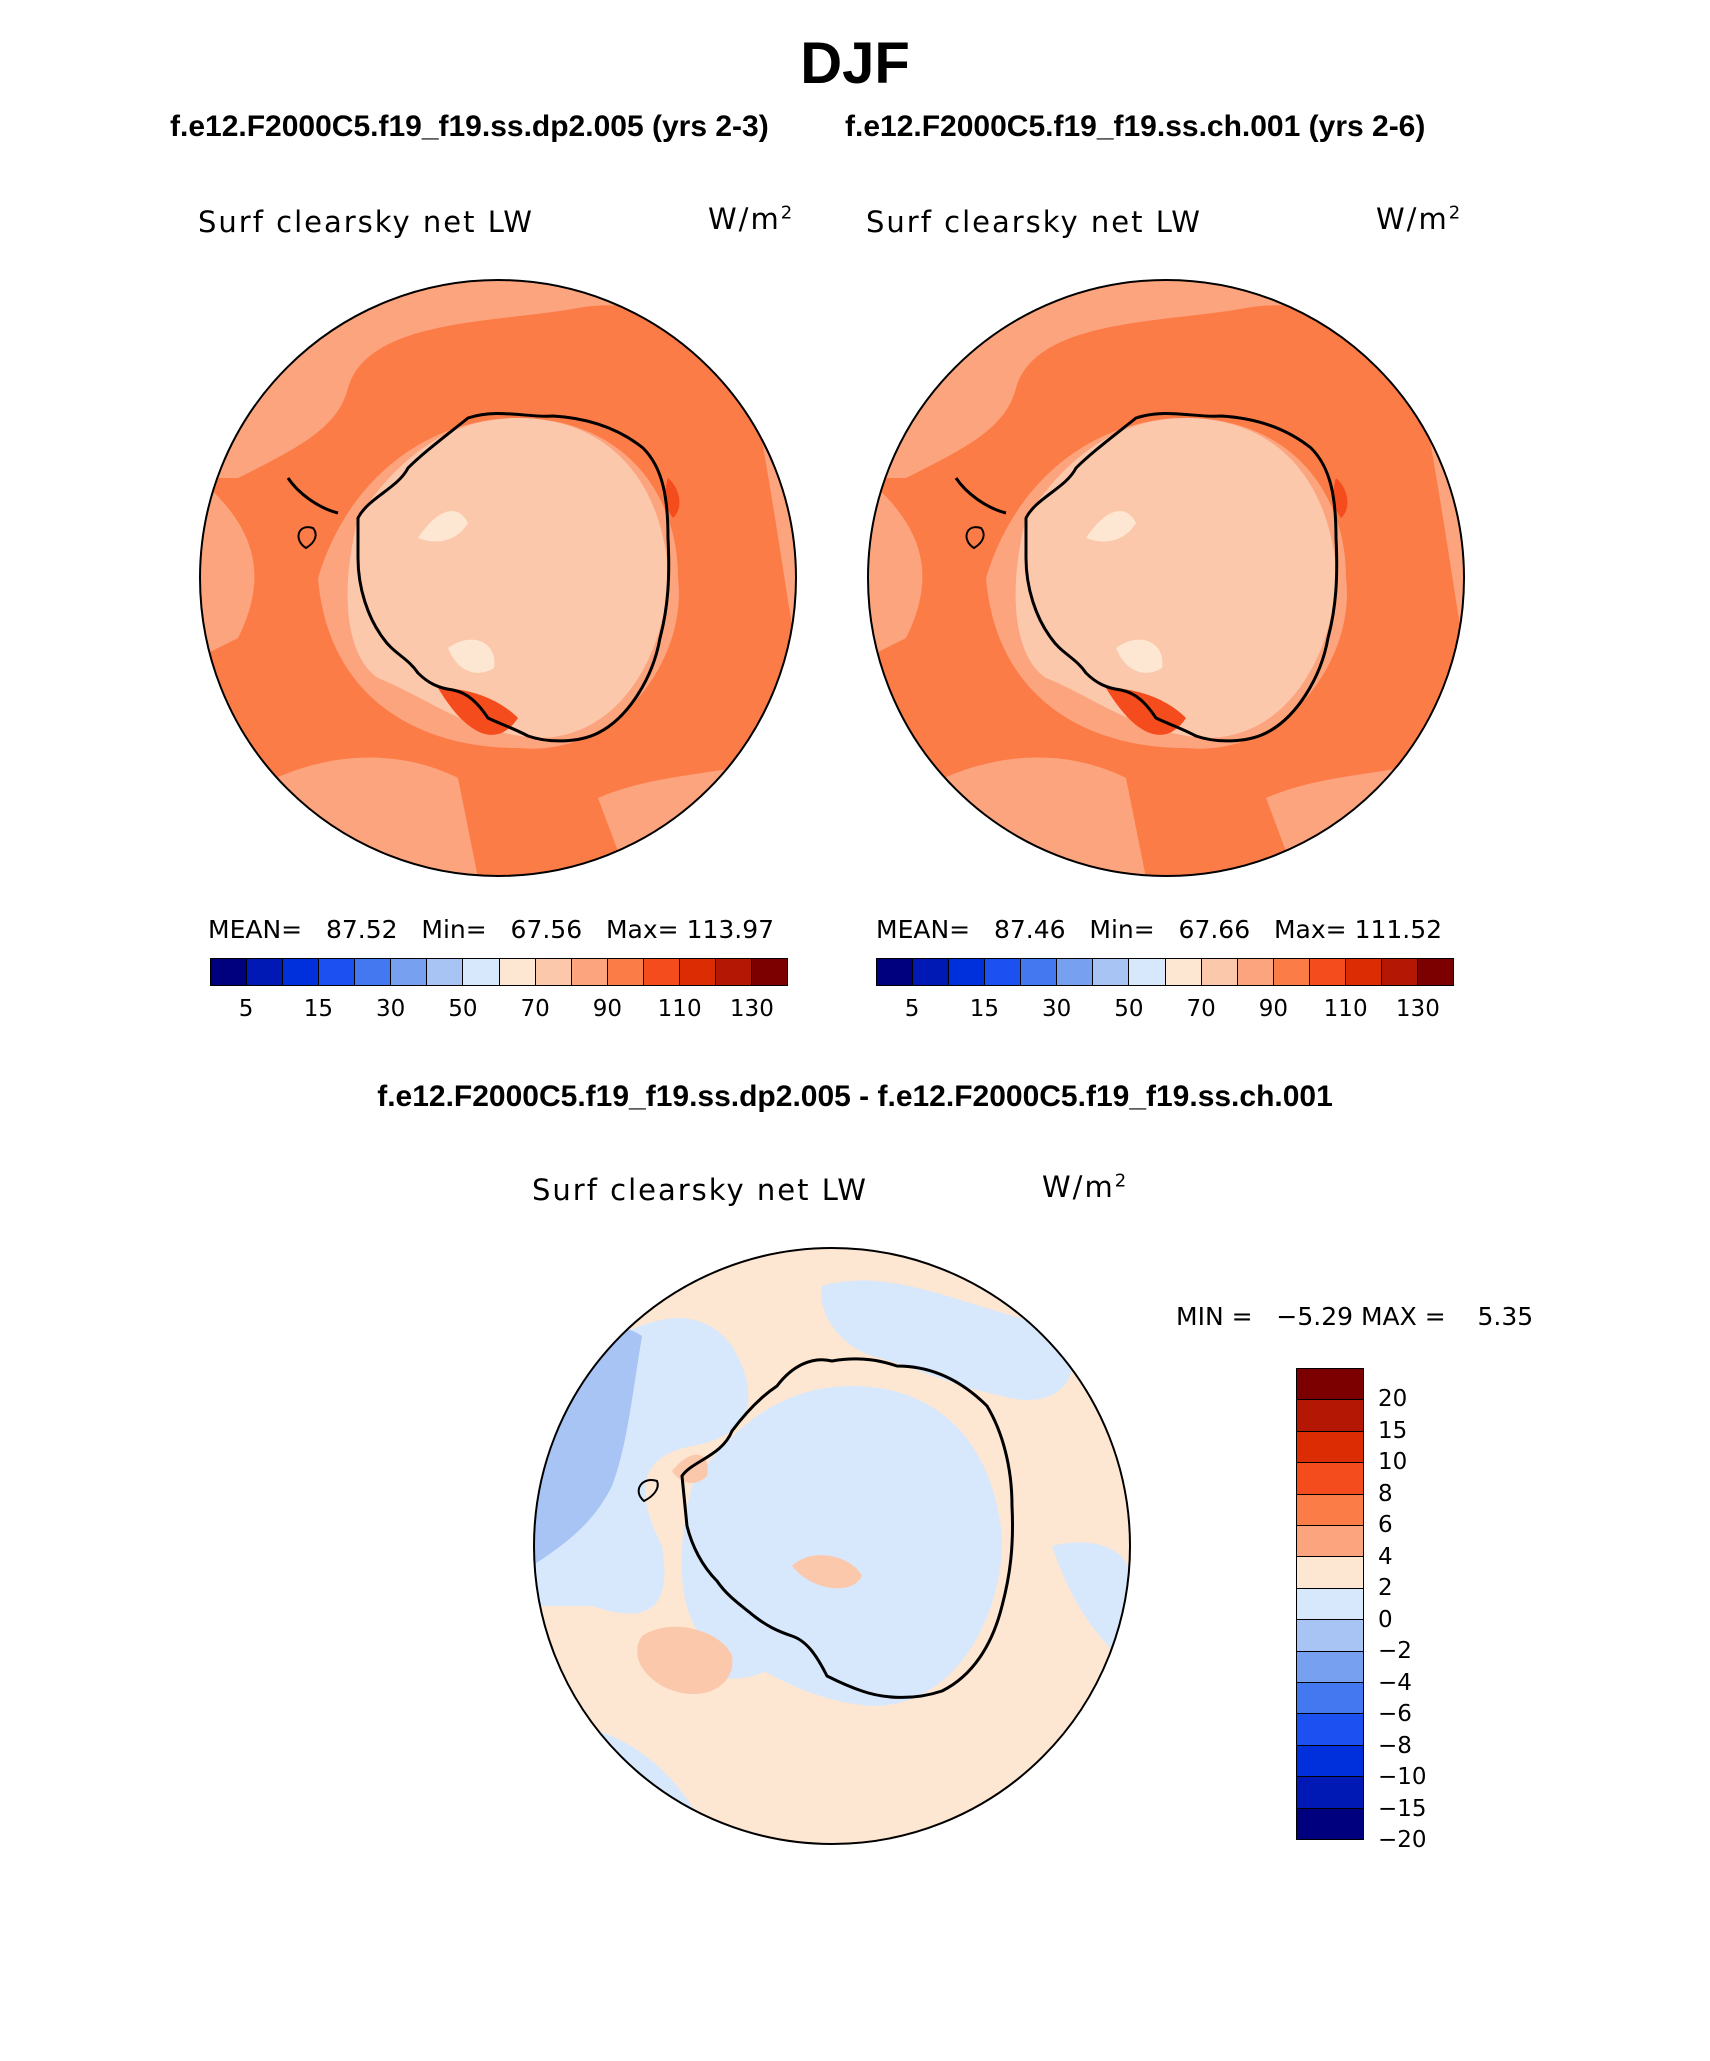 This screenshot has height=2061, width=1710. Describe the element at coordinates (1395, 1682) in the screenshot. I see `diff-colorbar-tick-label: −4` at that location.